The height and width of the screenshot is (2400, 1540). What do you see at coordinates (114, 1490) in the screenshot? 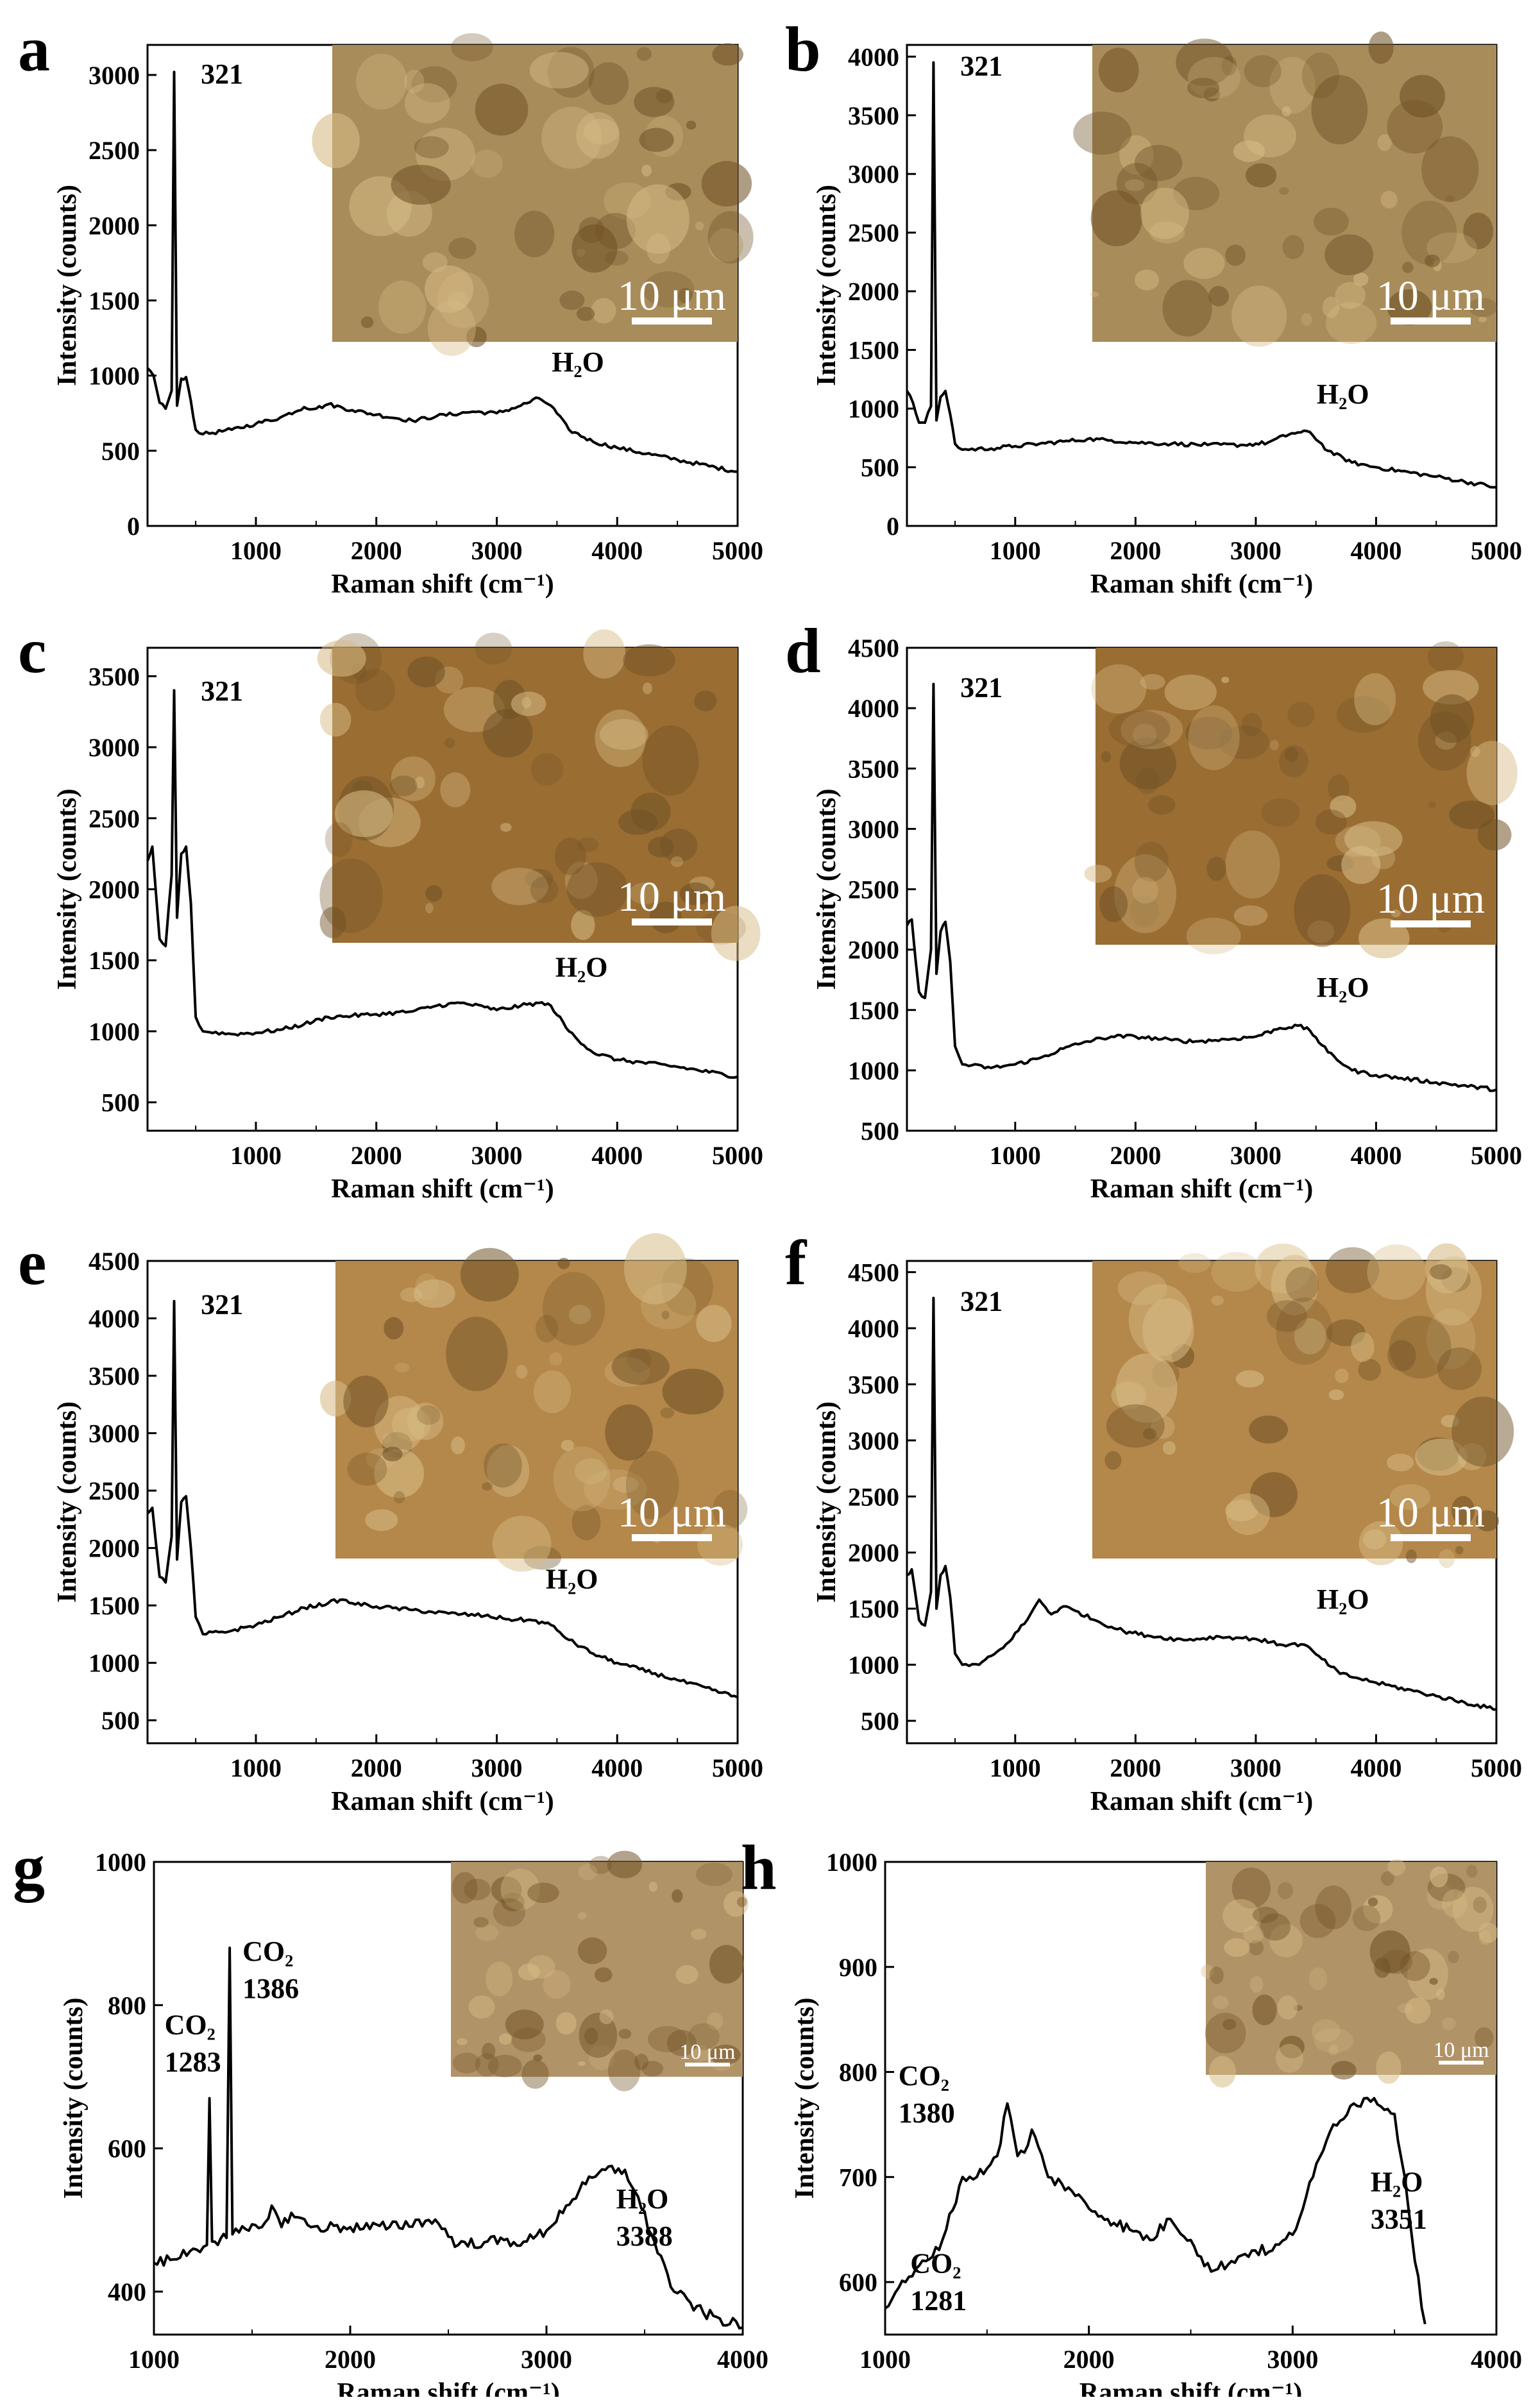
I see `y-tick-label: 2500` at bounding box center [114, 1490].